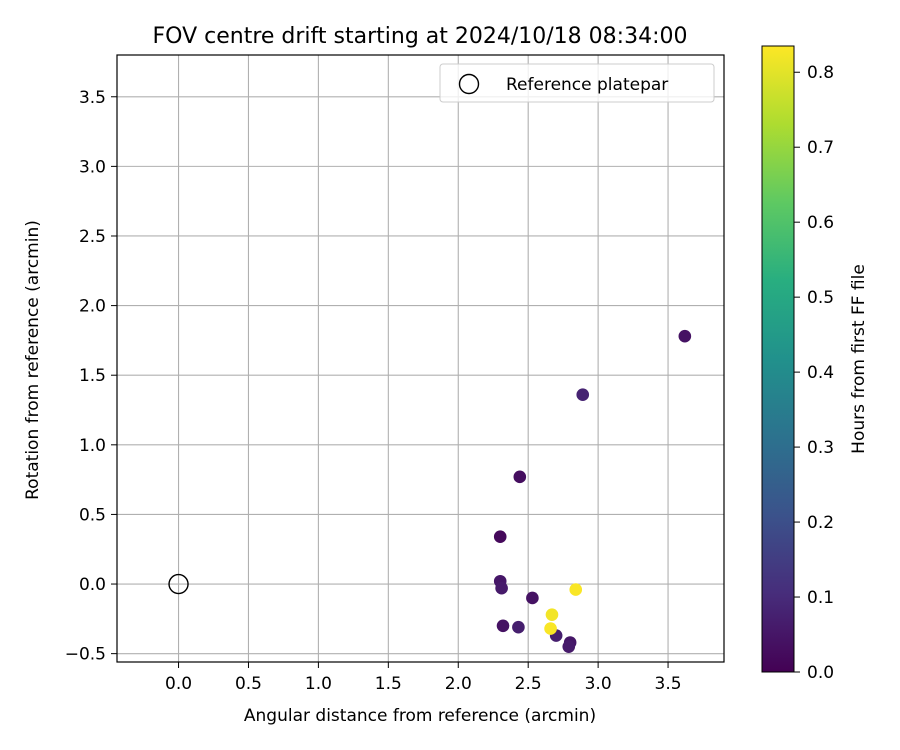  Describe the element at coordinates (820, 673) in the screenshot. I see `colorbar-tick-label: 0.0` at that location.